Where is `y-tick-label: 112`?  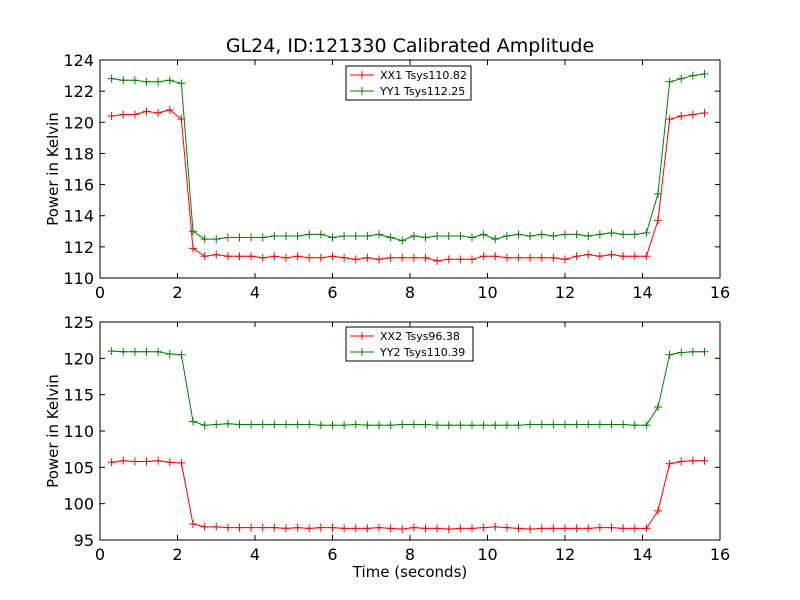
y-tick-label: 112 is located at coordinates (78, 247).